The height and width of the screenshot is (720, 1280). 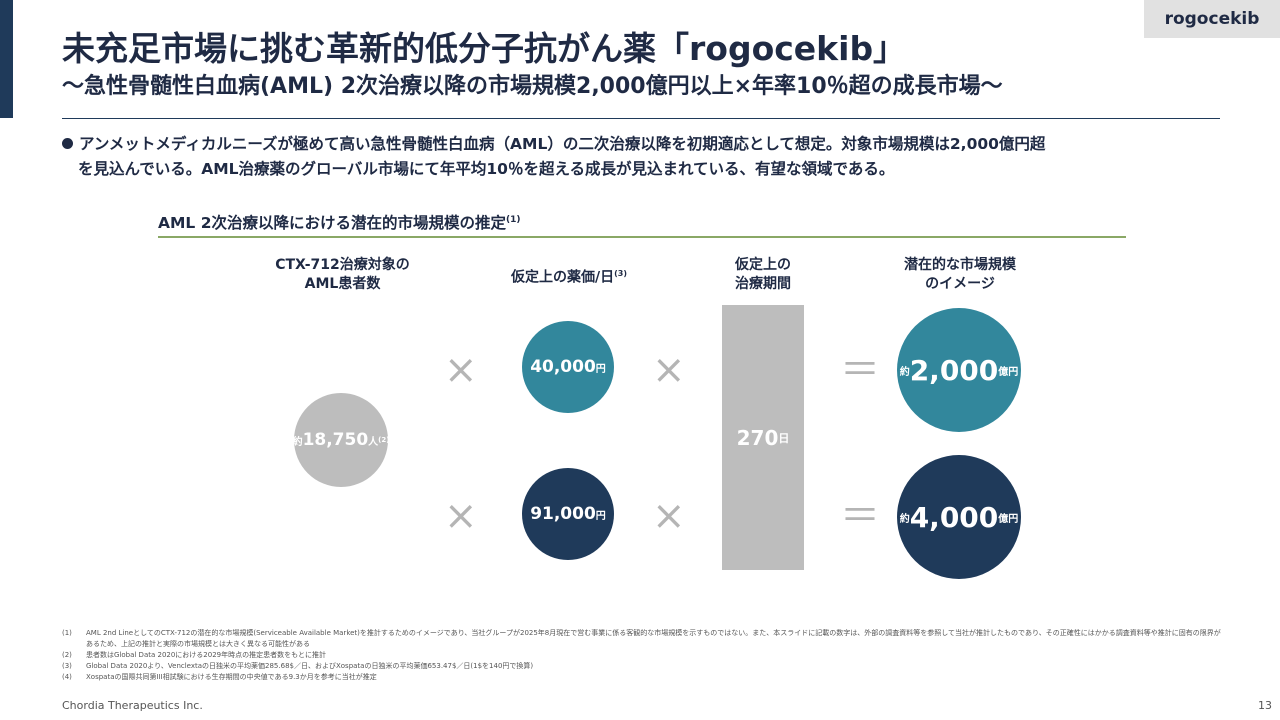 What do you see at coordinates (954, 370) in the screenshot?
I see `market-top-value: 2,000` at bounding box center [954, 370].